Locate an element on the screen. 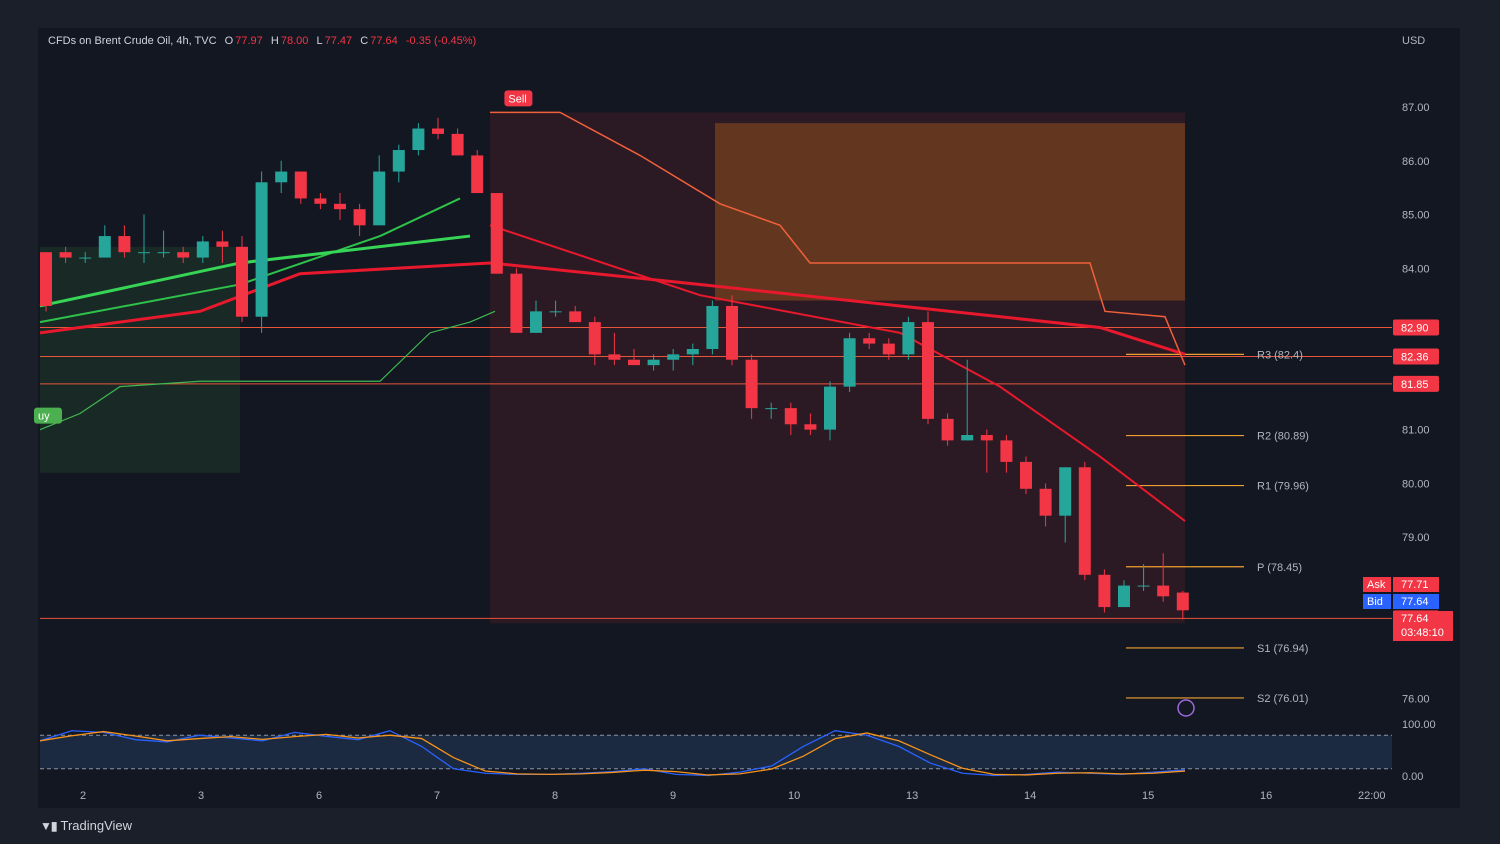 This screenshot has height=844, width=1500. x-tick-label: 13 is located at coordinates (912, 796).